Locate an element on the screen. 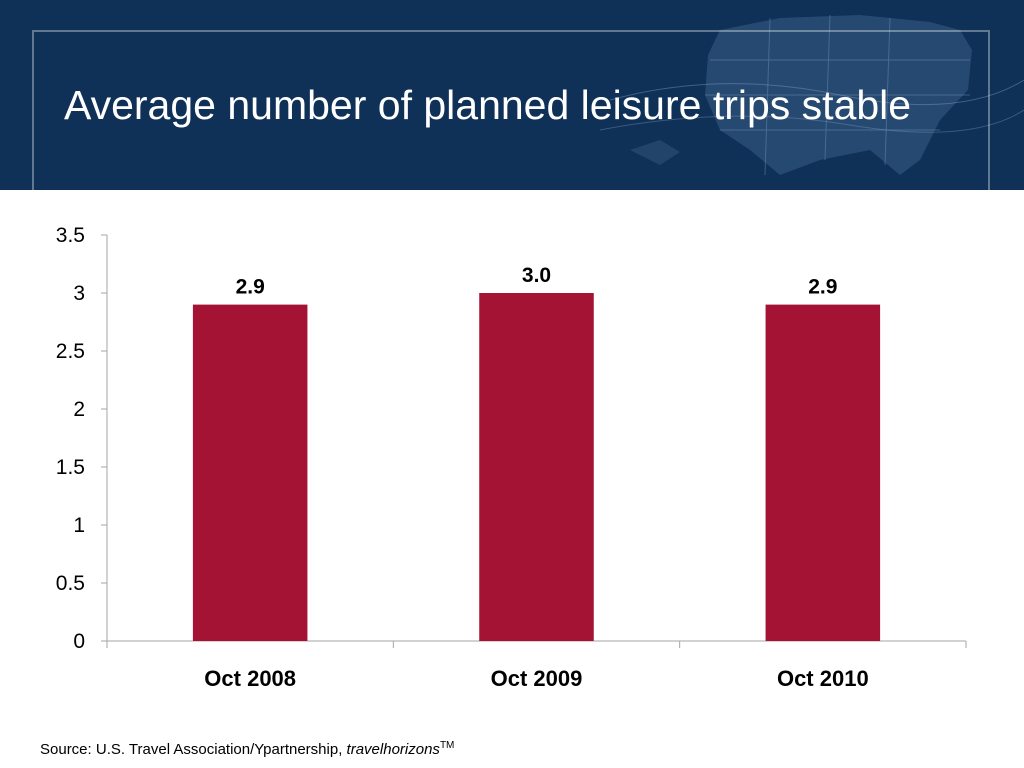  y-tick-label: 1 is located at coordinates (79, 525).